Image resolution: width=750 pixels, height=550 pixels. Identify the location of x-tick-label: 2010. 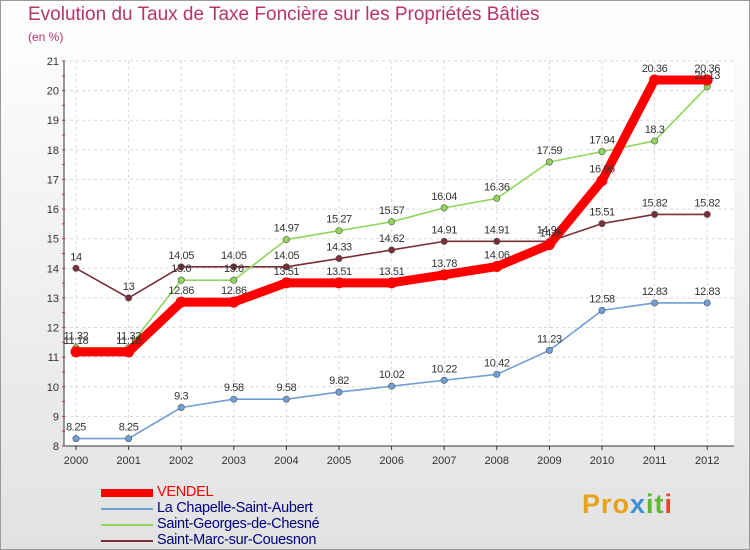
(602, 461).